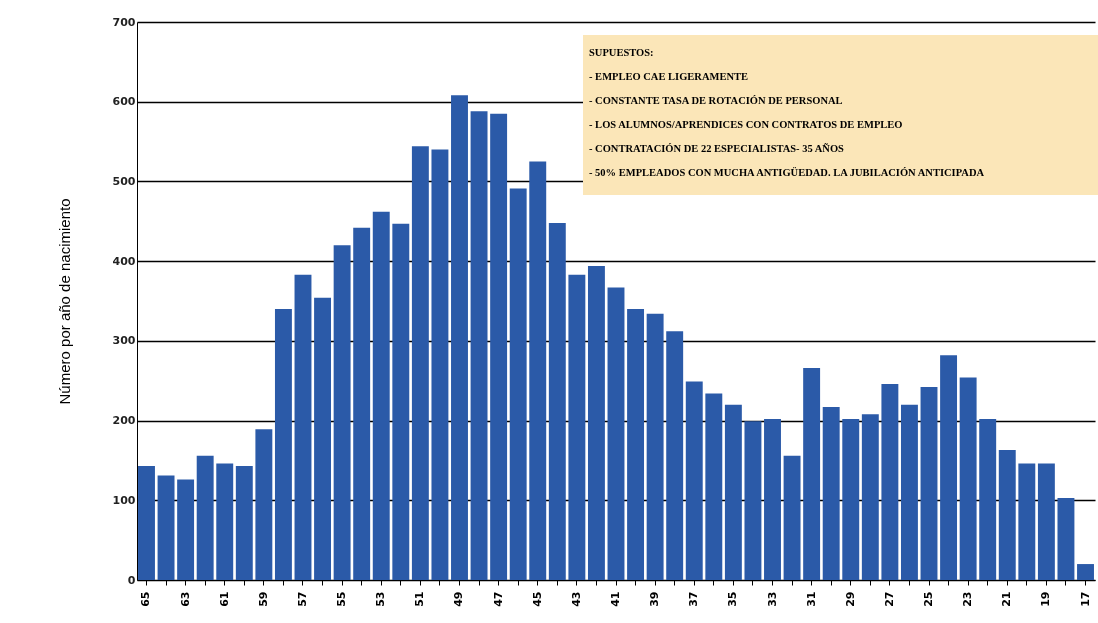 The image size is (1098, 623). Describe the element at coordinates (263, 599) in the screenshot. I see `x-tick-label: 59` at that location.